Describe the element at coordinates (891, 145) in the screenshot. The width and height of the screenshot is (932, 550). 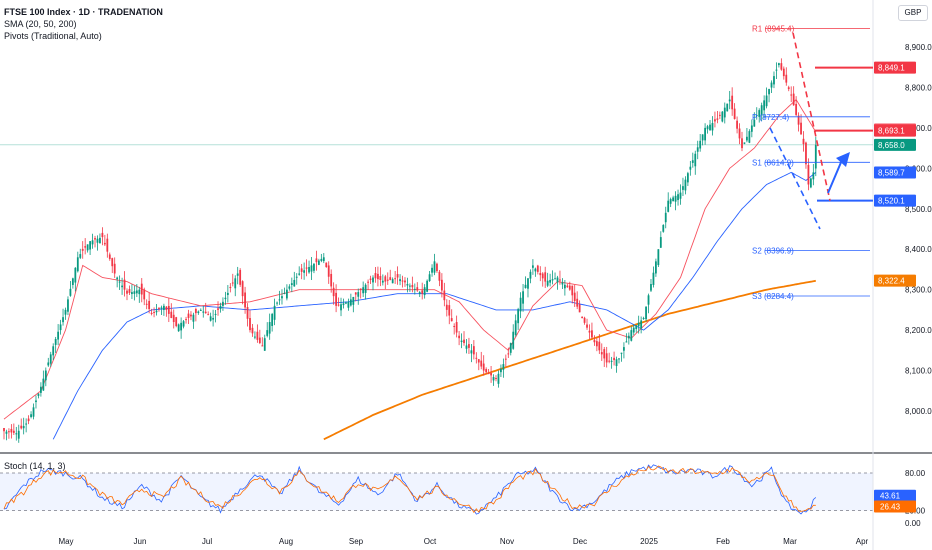
I see `price-tag-text: 8,658.0` at that location.